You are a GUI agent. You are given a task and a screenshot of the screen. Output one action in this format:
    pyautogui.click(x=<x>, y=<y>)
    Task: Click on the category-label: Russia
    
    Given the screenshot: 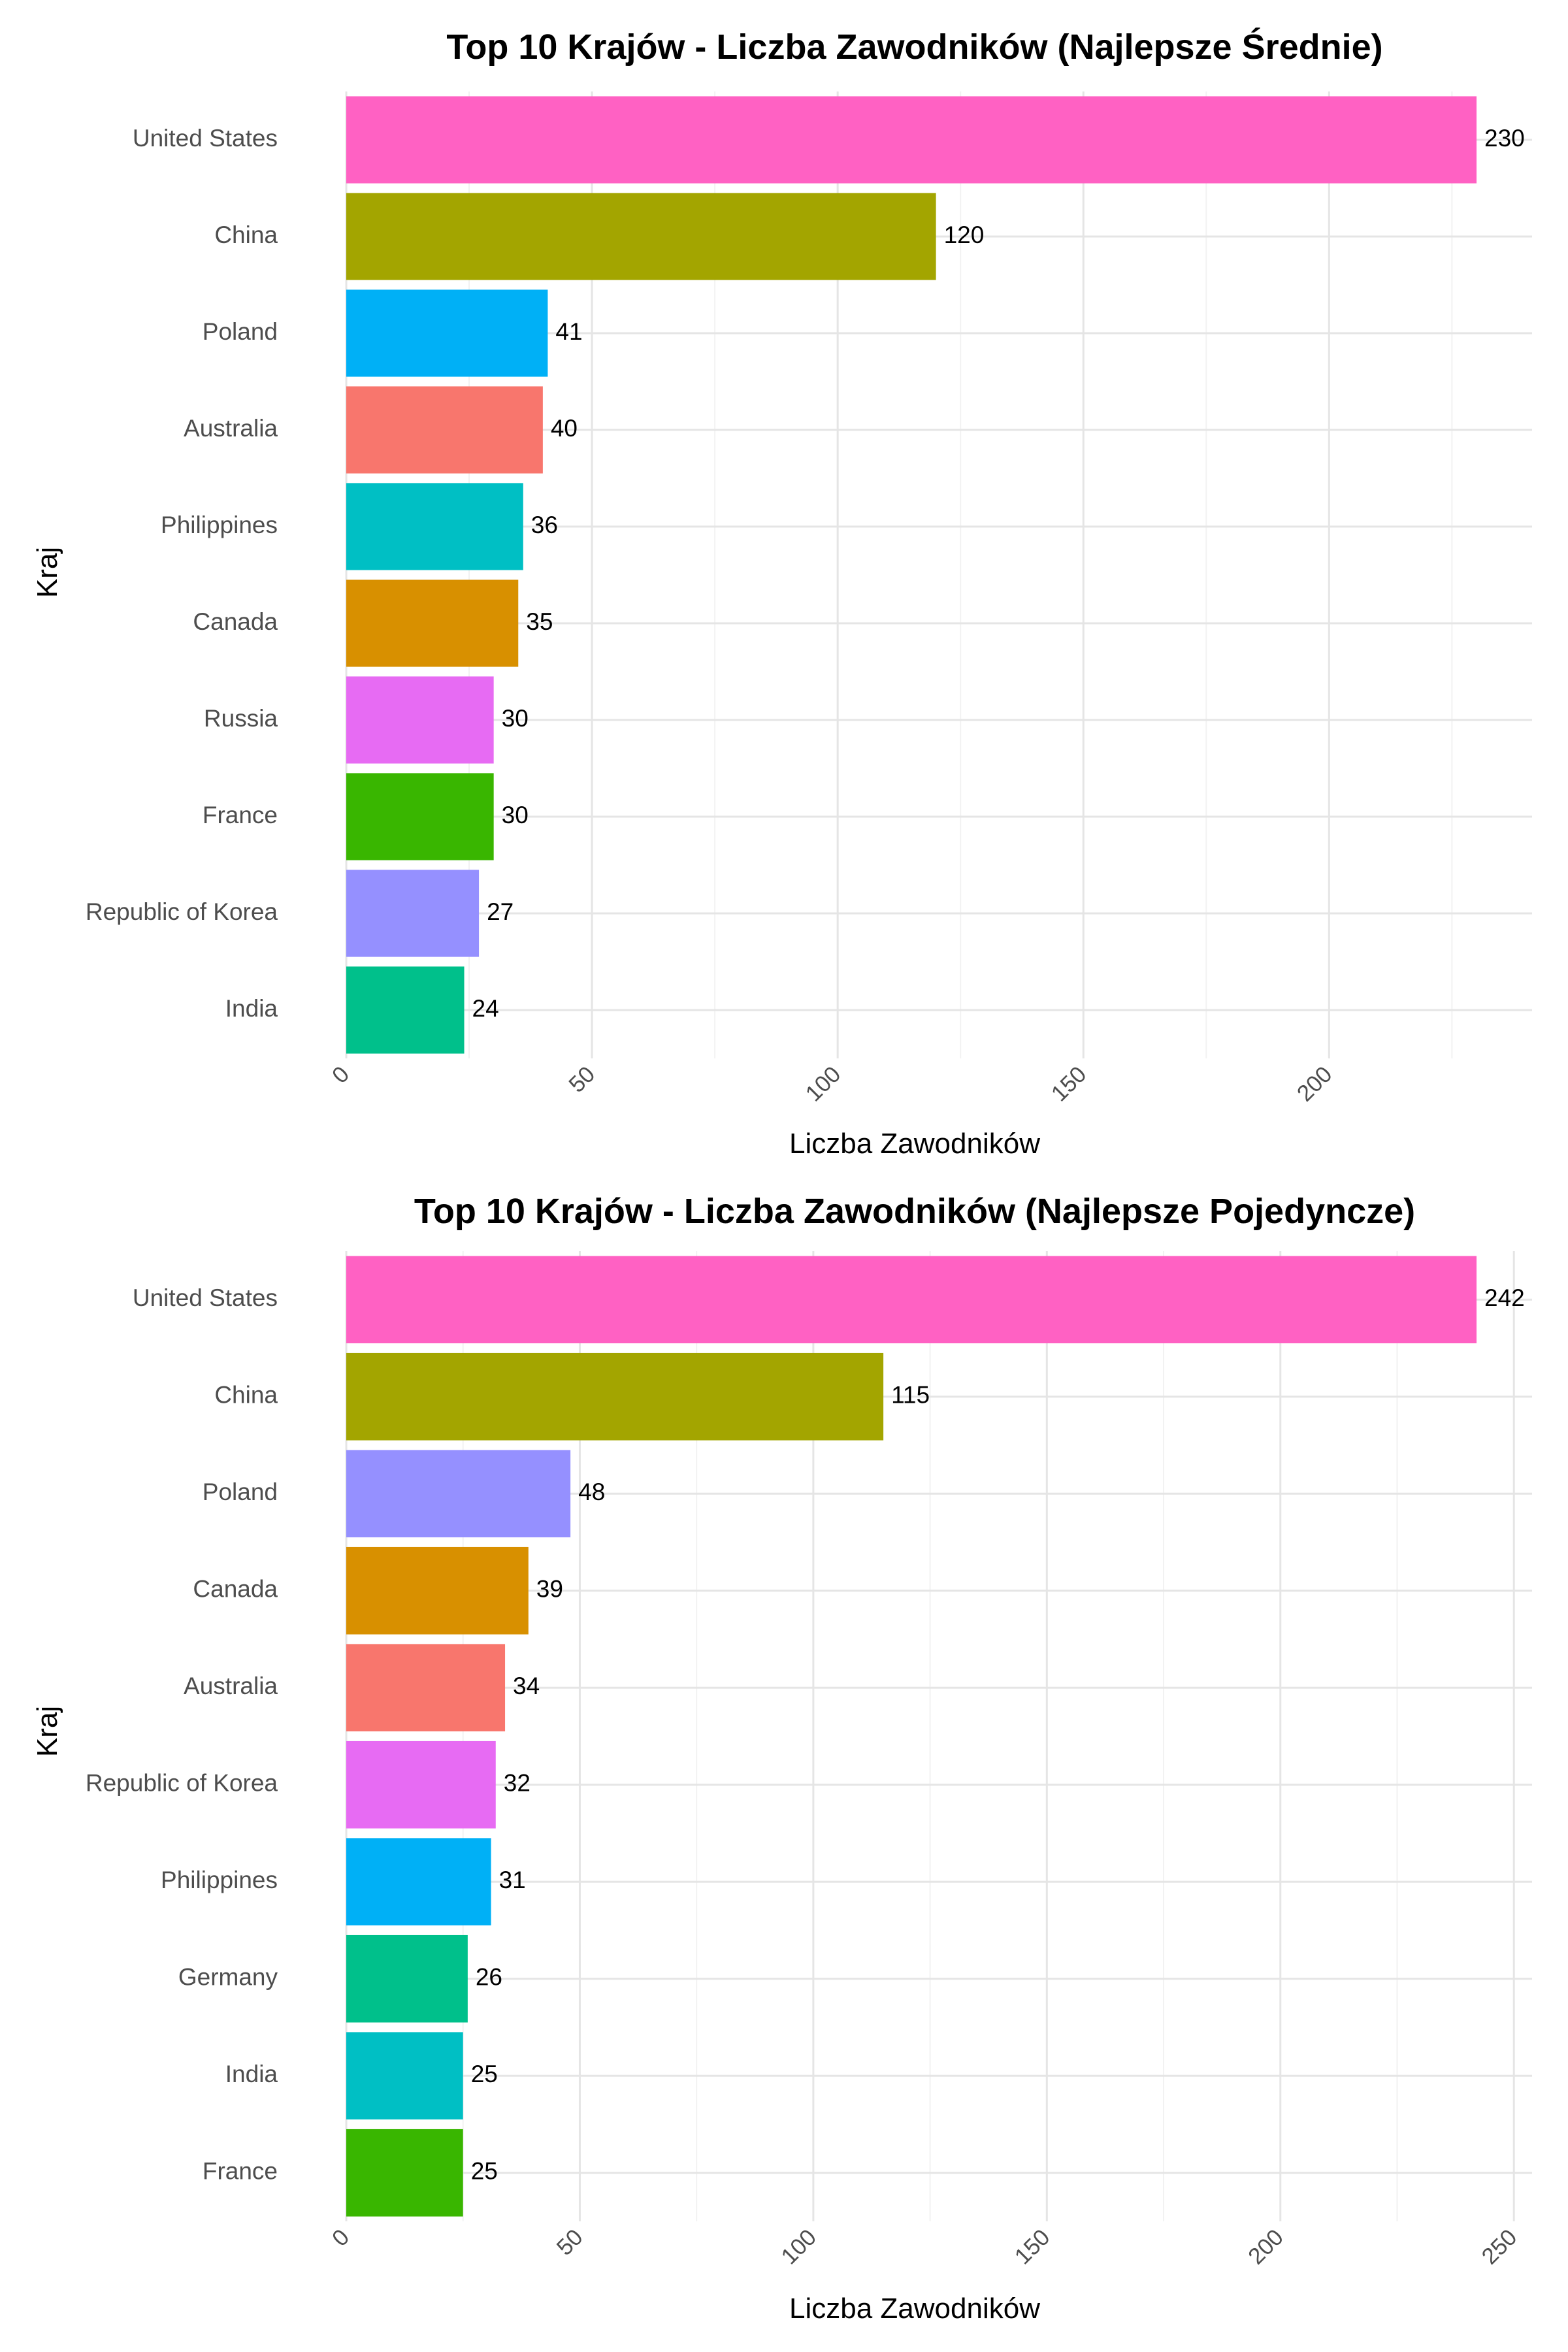 What is the action you would take?
    pyautogui.click(x=241, y=718)
    